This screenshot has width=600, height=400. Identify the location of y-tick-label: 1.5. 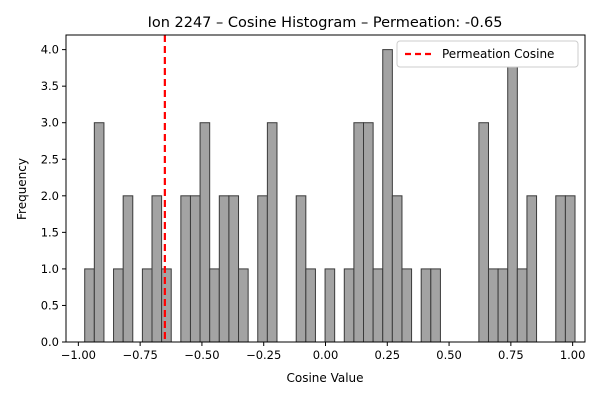
(50, 232).